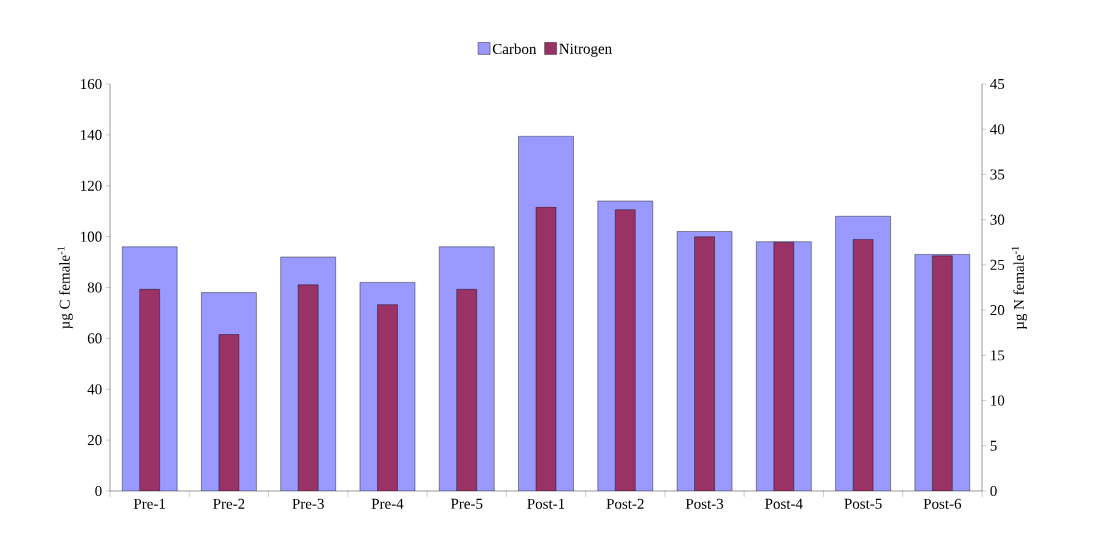  I want to click on x-tick-label: Post-1, so click(546, 503).